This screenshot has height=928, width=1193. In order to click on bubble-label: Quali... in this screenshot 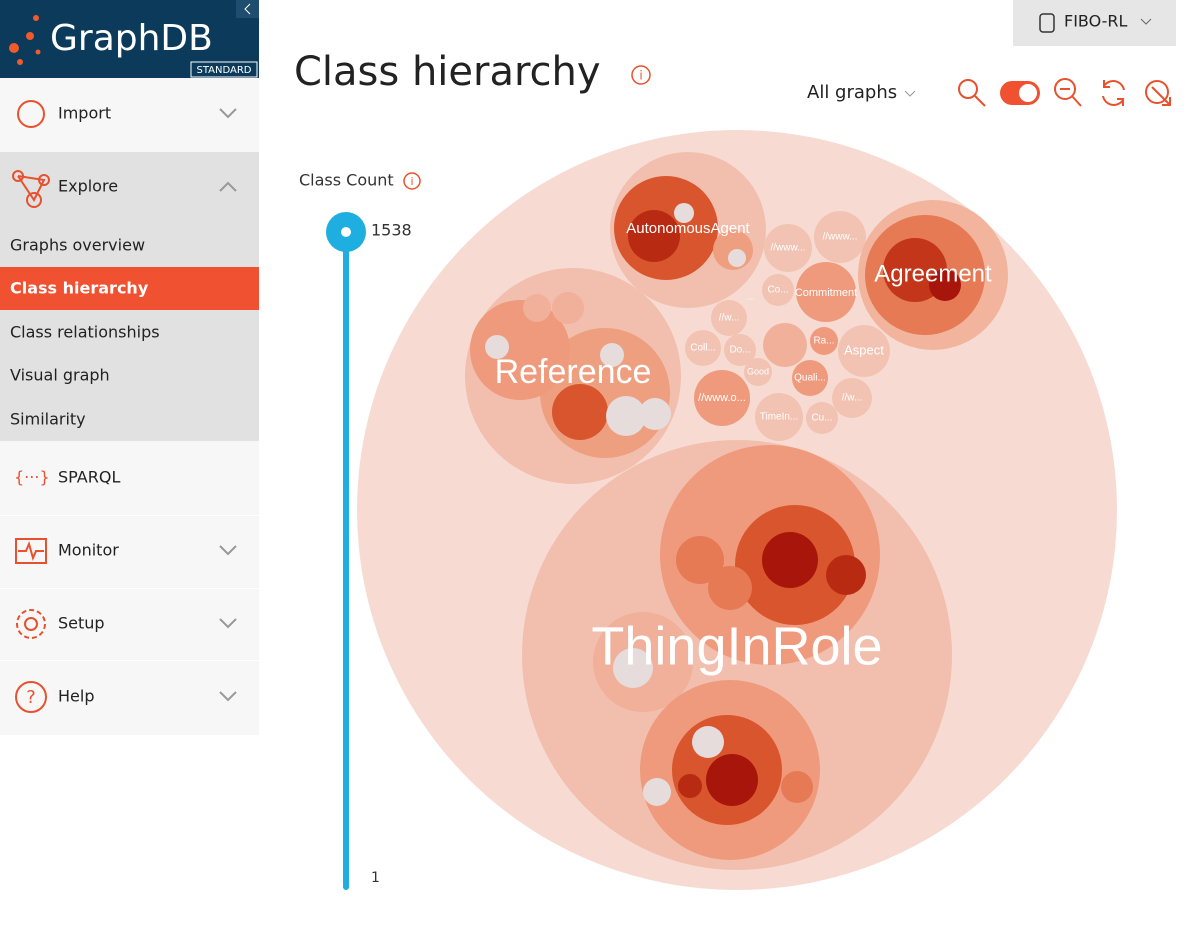, I will do `click(810, 378)`.